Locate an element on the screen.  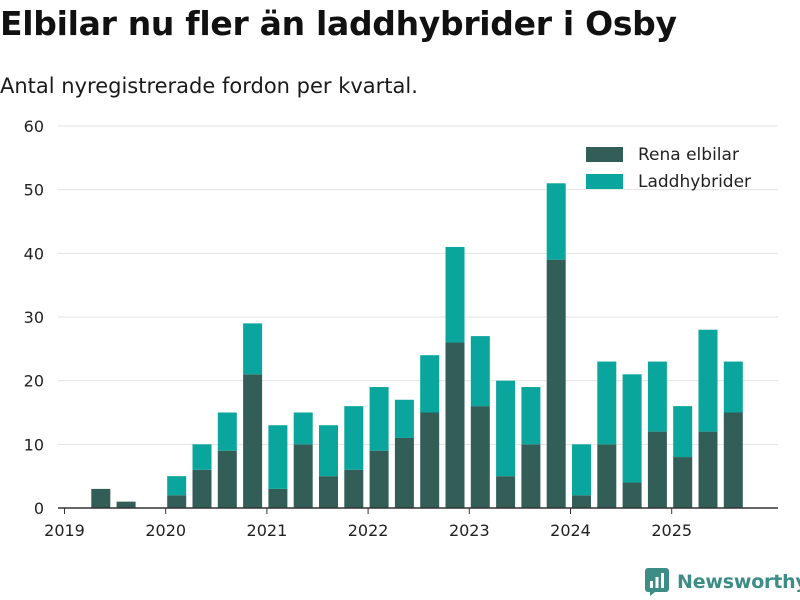
x-tick-label: 2025 is located at coordinates (671, 530).